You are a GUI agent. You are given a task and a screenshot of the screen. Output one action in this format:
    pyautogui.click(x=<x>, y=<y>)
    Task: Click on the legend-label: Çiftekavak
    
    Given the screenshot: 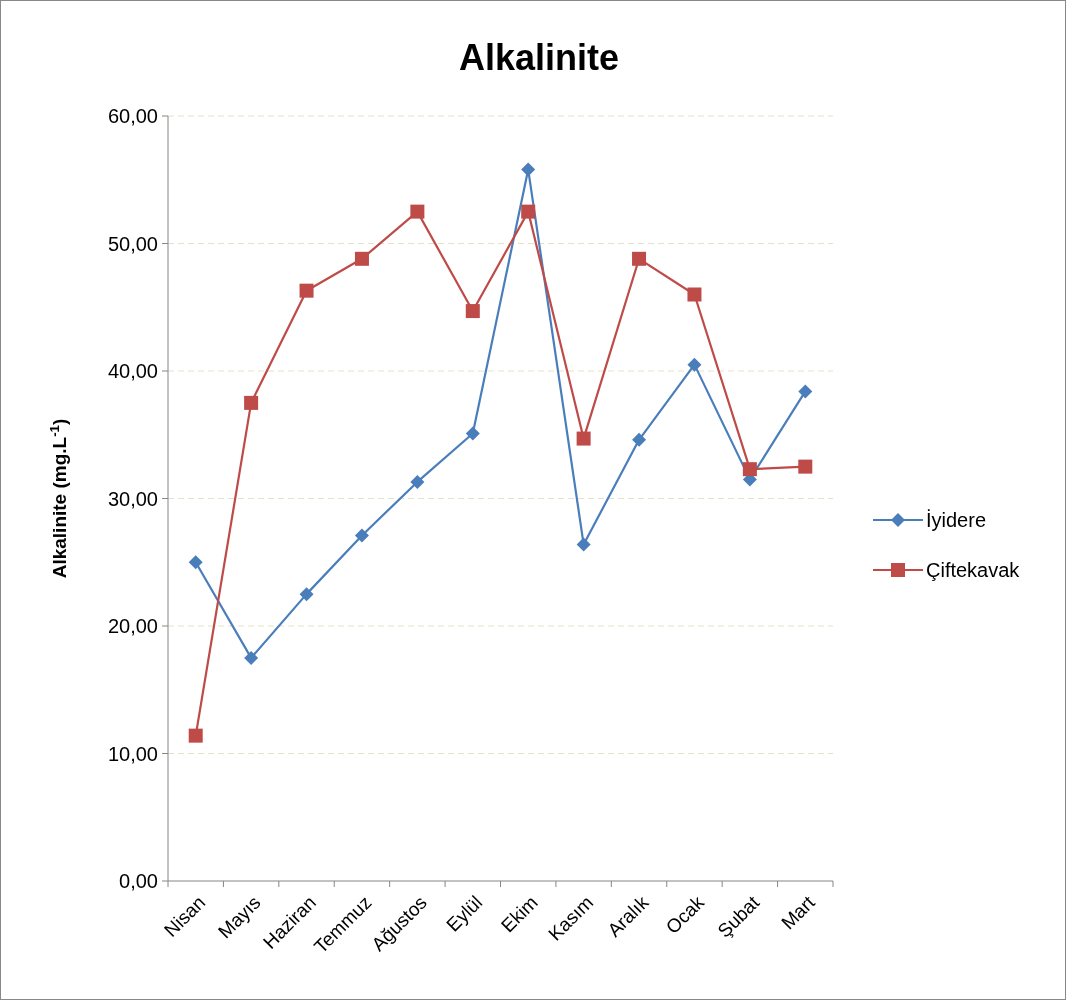 What is the action you would take?
    pyautogui.click(x=973, y=570)
    